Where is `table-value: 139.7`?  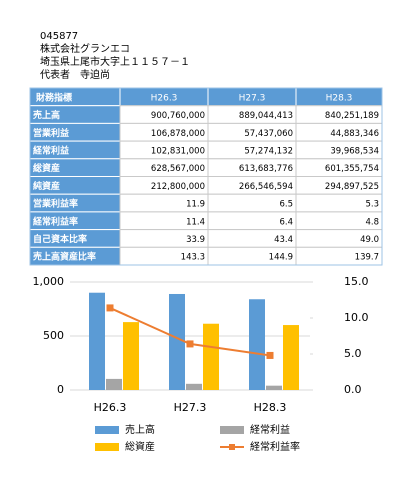 table-value: 139.7 is located at coordinates (367, 258).